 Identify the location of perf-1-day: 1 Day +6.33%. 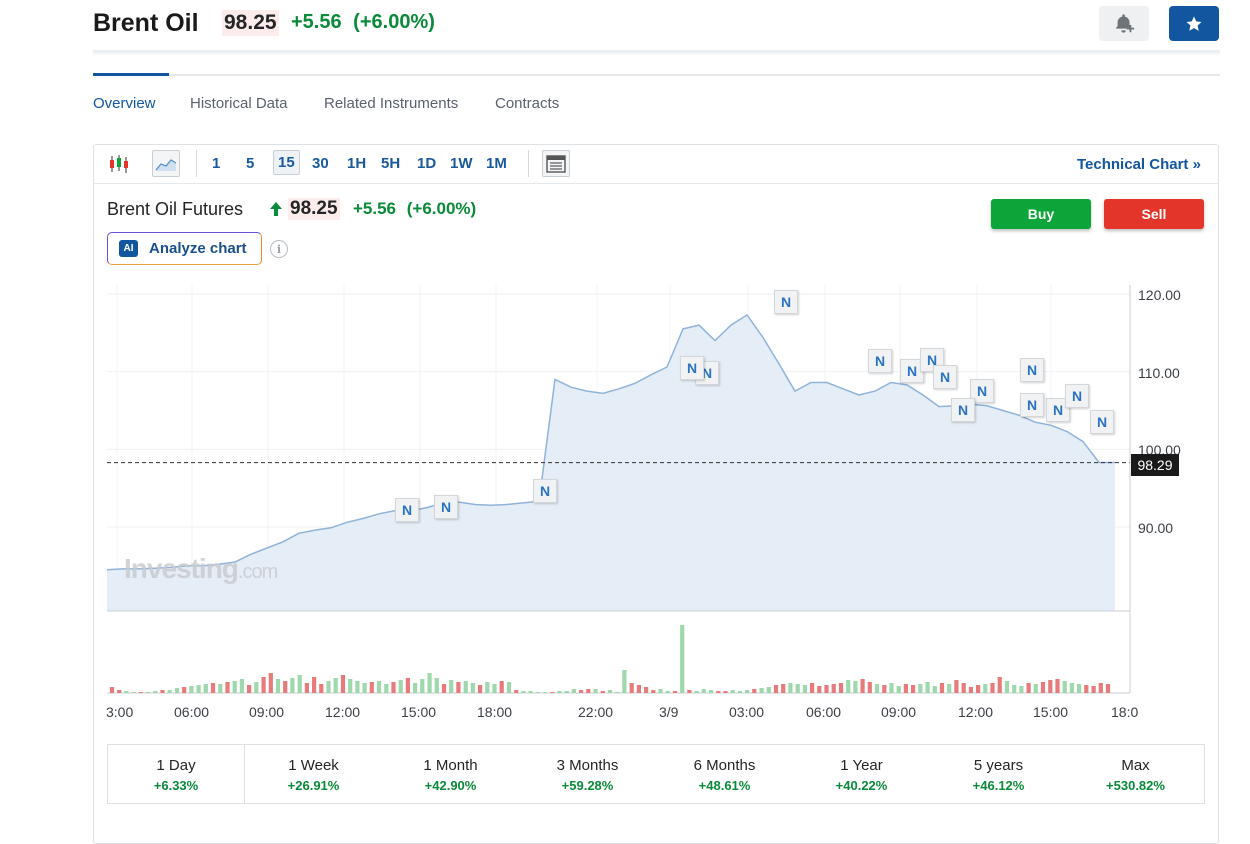
(176, 774).